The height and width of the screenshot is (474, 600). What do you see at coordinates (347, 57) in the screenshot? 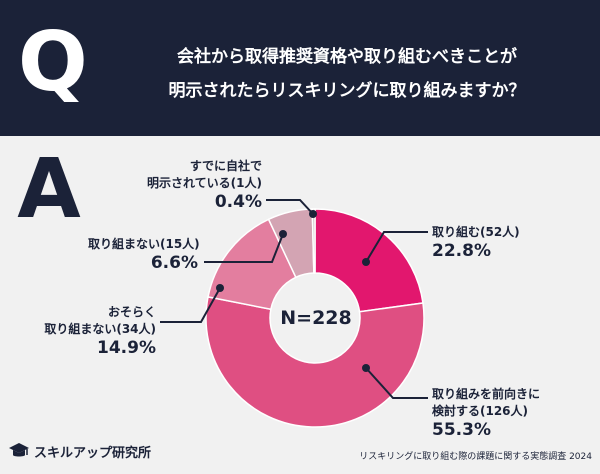
I see `question-line-1: 会社から取得推奨資格や取り組むべきことが` at bounding box center [347, 57].